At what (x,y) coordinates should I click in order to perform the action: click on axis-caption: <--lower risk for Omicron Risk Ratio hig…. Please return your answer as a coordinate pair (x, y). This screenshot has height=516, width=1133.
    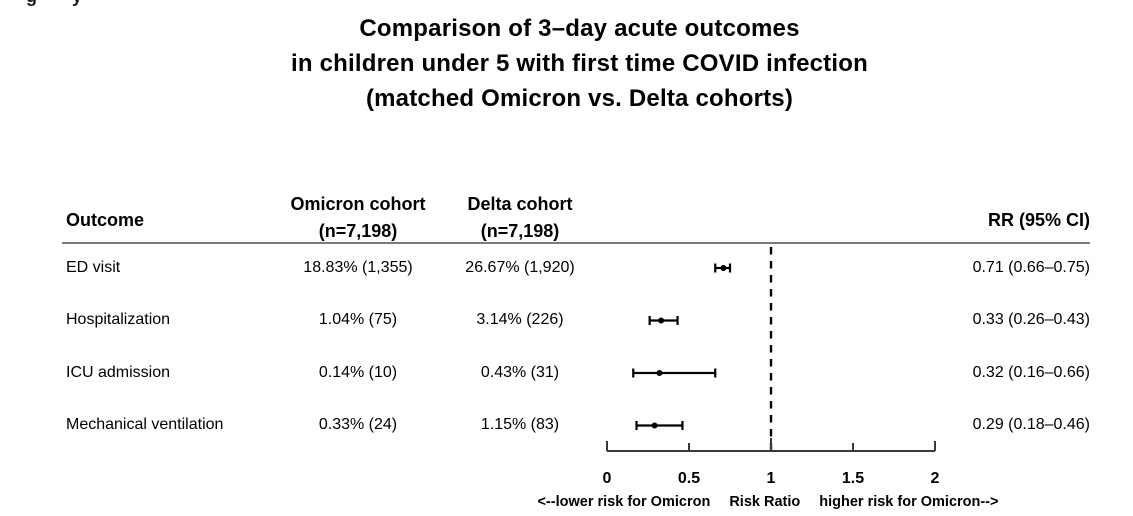
    Looking at the image, I should click on (768, 502).